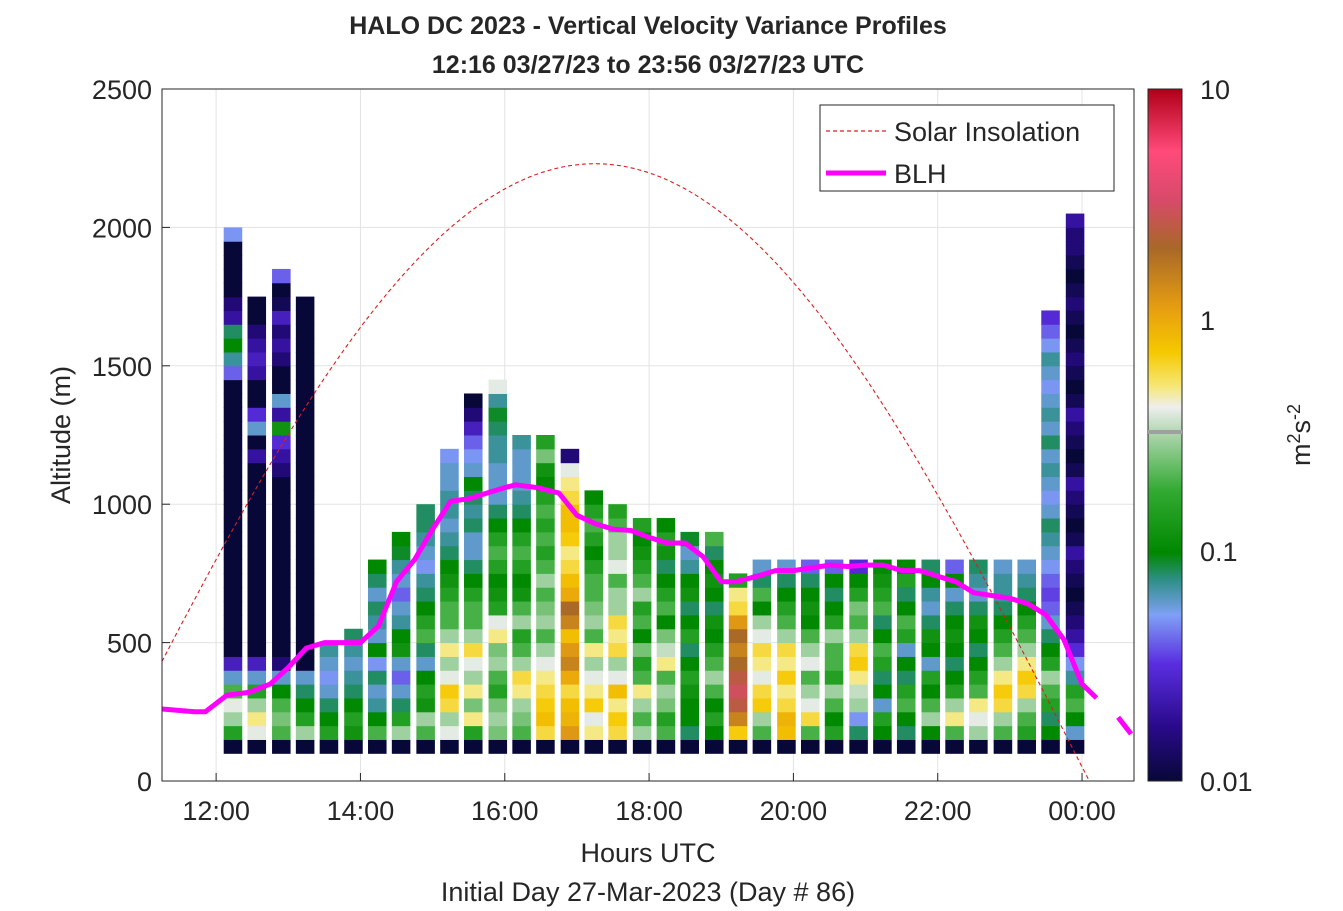 Image resolution: width=1343 pixels, height=911 pixels. Describe the element at coordinates (216, 811) in the screenshot. I see `x-tick-label: 12:00` at that location.